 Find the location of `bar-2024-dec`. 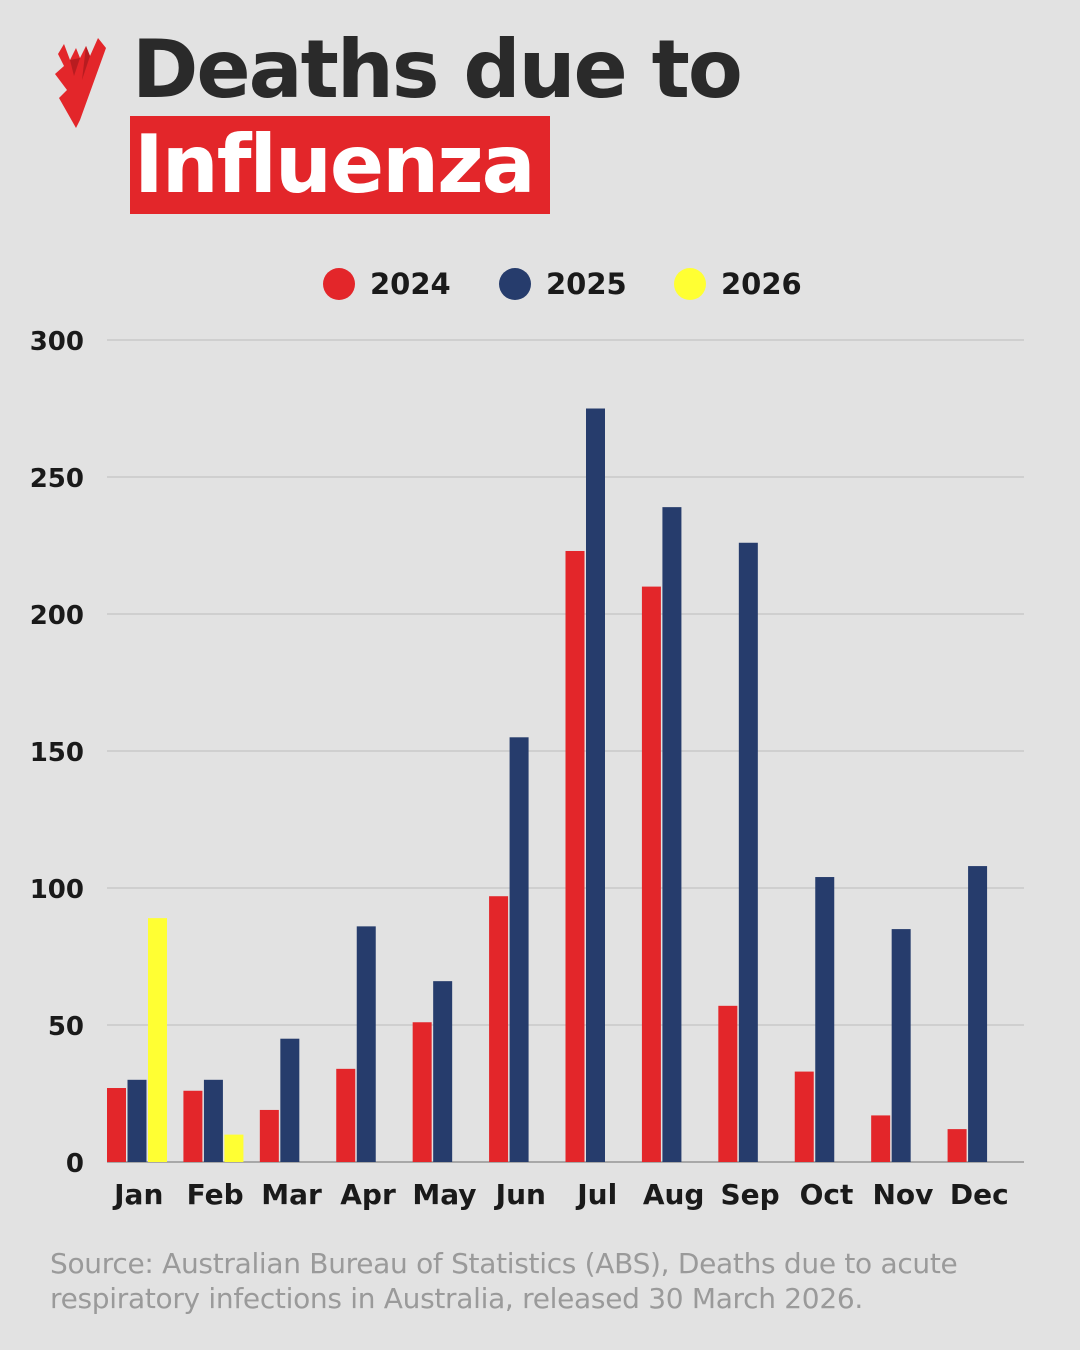

bar-2024-dec is located at coordinates (957, 1145).